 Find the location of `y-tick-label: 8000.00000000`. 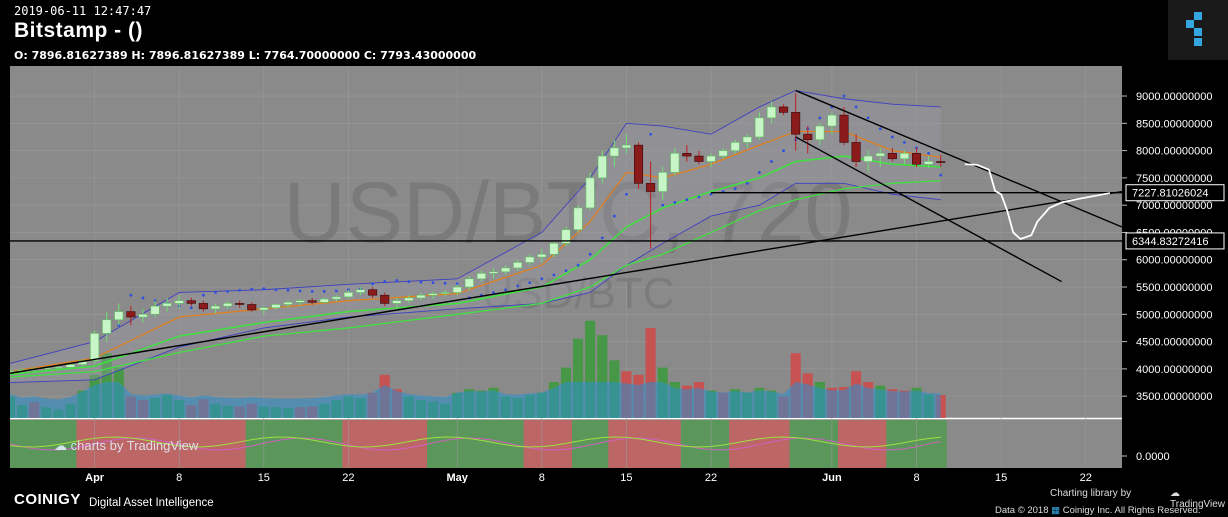

y-tick-label: 8000.00000000 is located at coordinates (1174, 152).